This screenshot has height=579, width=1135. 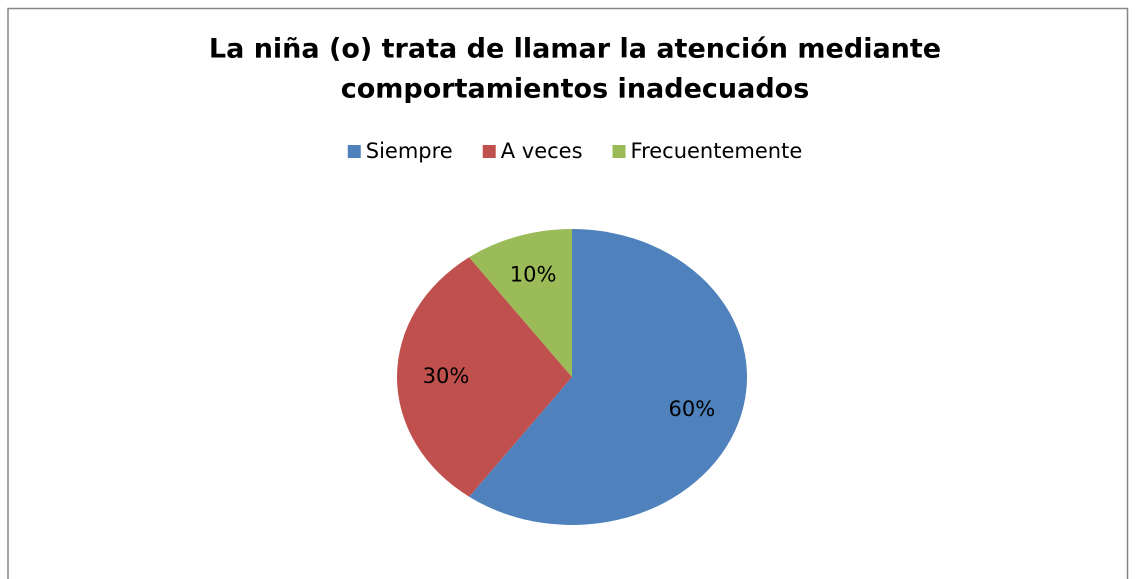 I want to click on legend-label: A veces, so click(x=542, y=151).